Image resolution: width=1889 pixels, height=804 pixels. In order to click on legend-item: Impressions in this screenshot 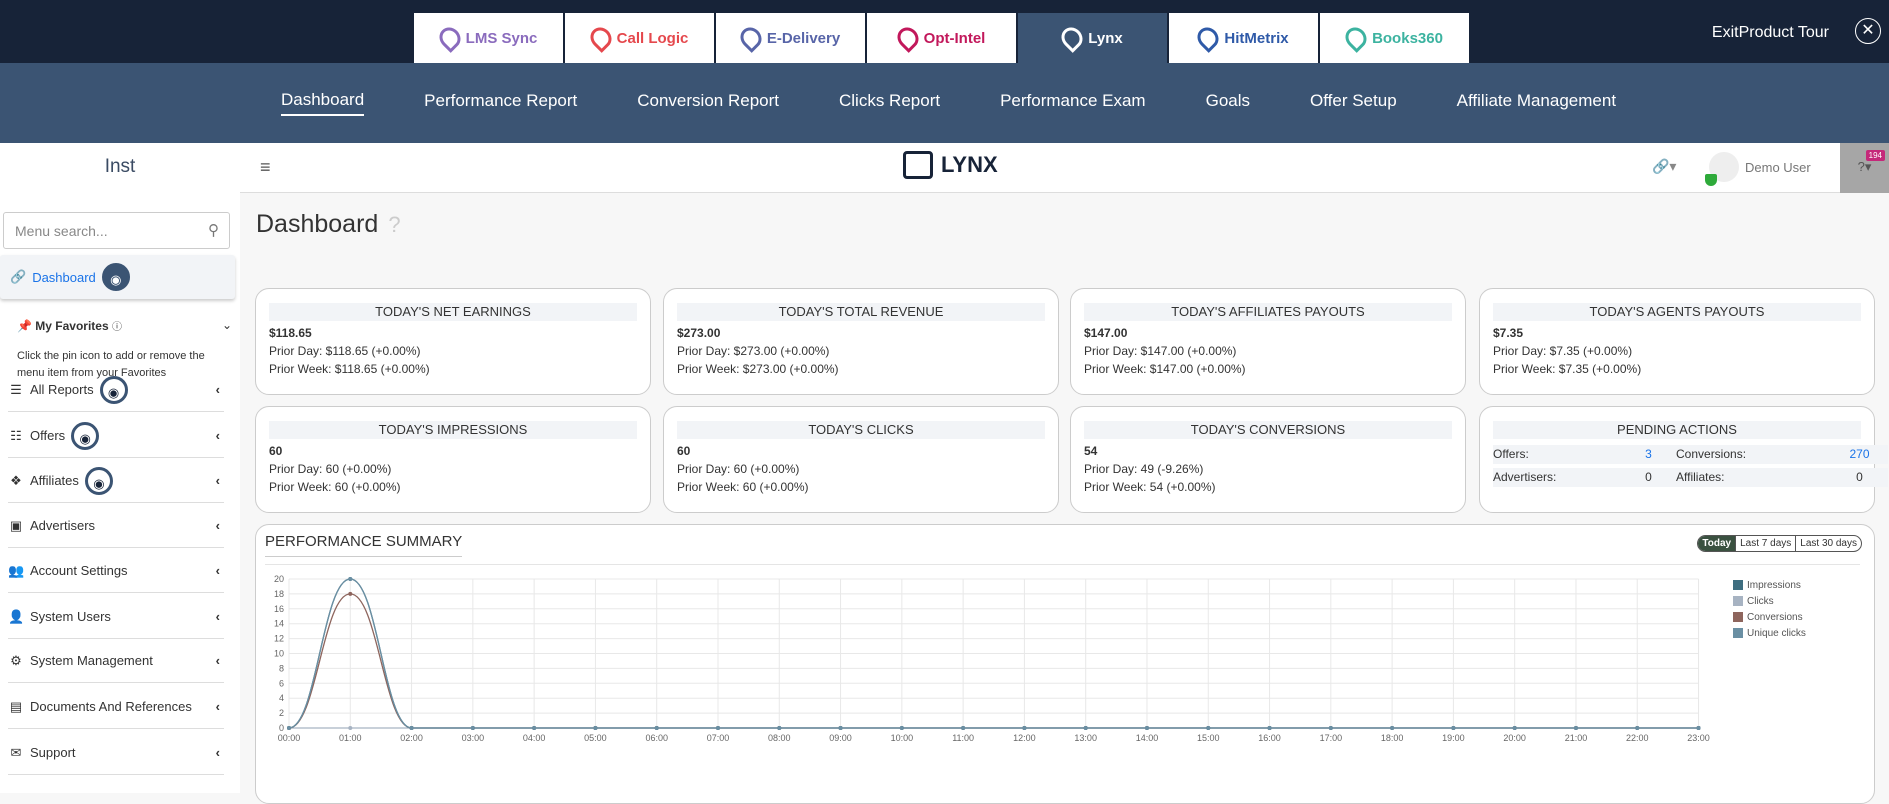, I will do `click(1769, 585)`.